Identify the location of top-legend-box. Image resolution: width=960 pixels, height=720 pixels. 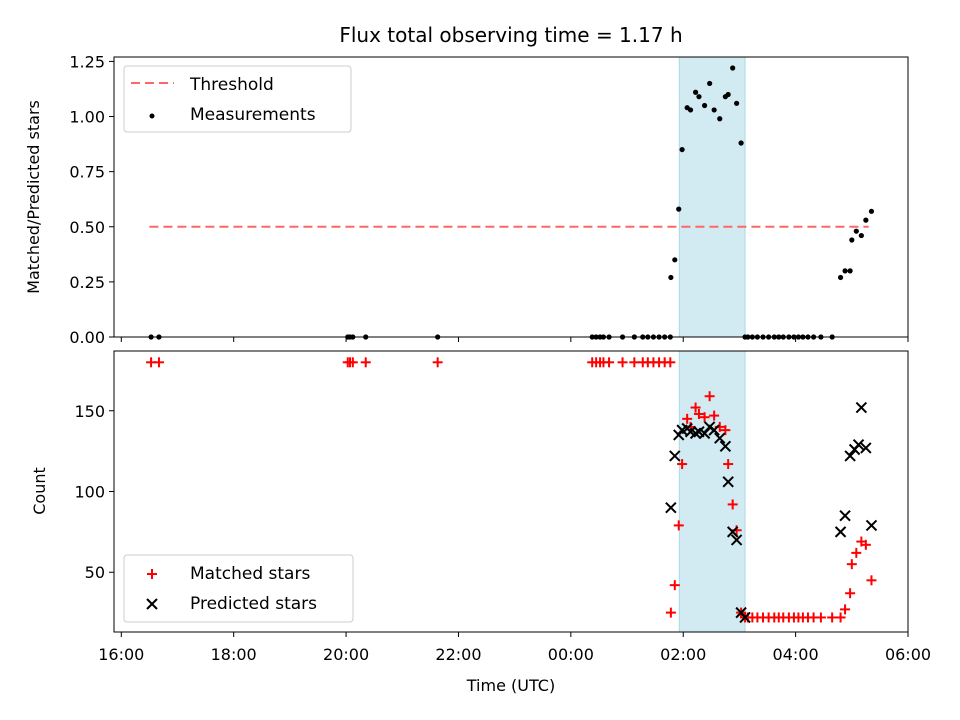
(237, 99).